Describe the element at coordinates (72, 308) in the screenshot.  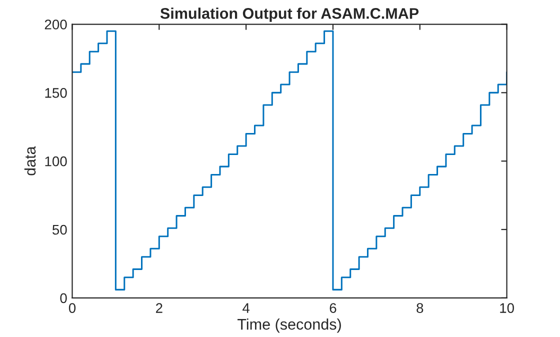
I see `x-tick-label: 0` at that location.